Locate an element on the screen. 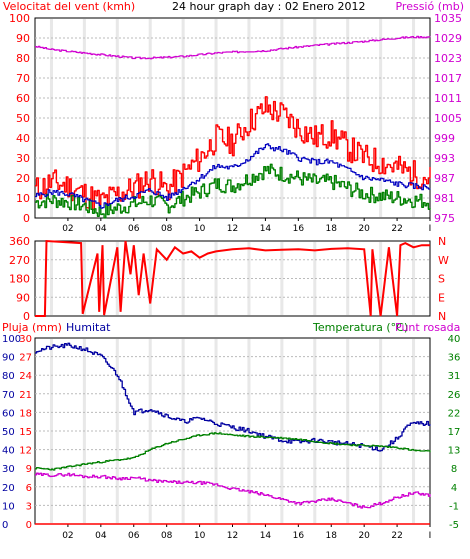 This screenshot has height=559, width=470. wind-panel-xtick-label: 18 is located at coordinates (332, 229).